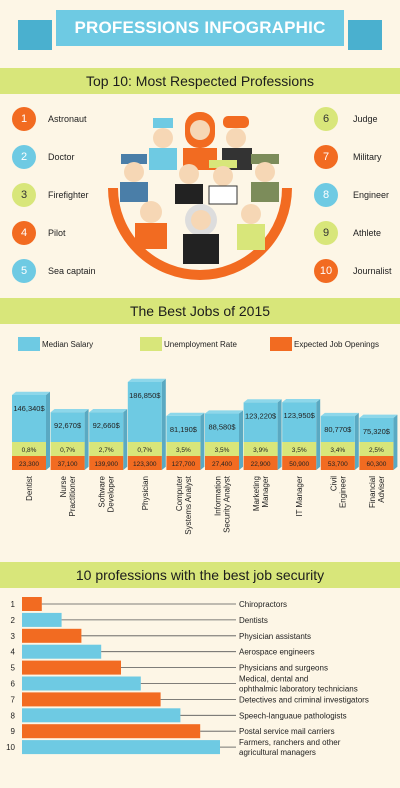 The image size is (400, 788). Describe the element at coordinates (287, 731) in the screenshot. I see `profession-category-label: Postal service mail carriers` at that location.